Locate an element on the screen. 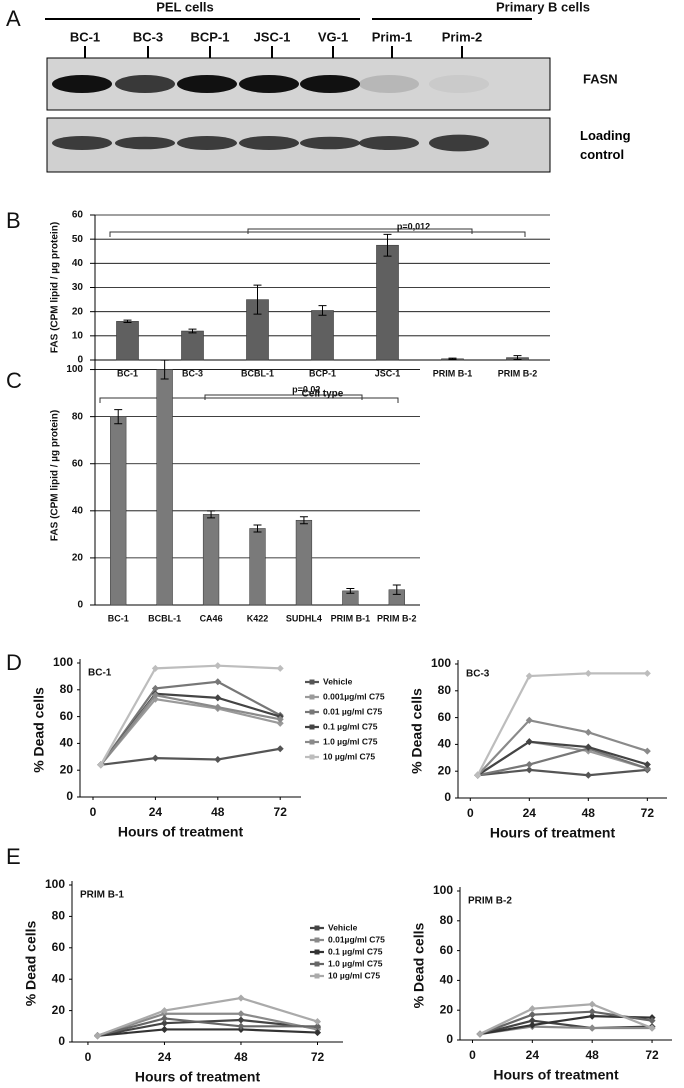 This screenshot has width=684, height=1088. chart-title: PRIM B-1 is located at coordinates (102, 895).